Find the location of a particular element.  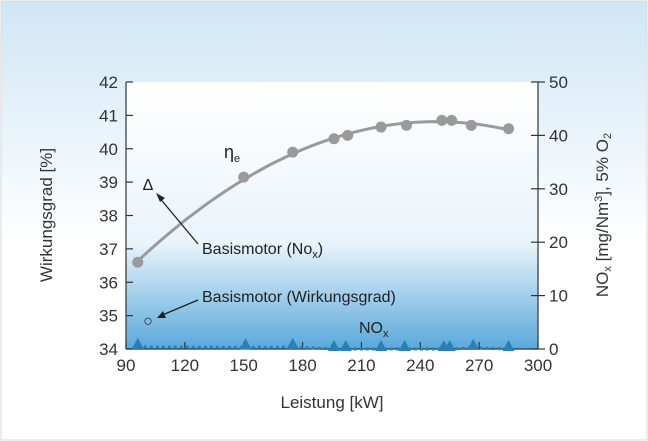

legend-triangle-symbol: Δ is located at coordinates (148, 185).